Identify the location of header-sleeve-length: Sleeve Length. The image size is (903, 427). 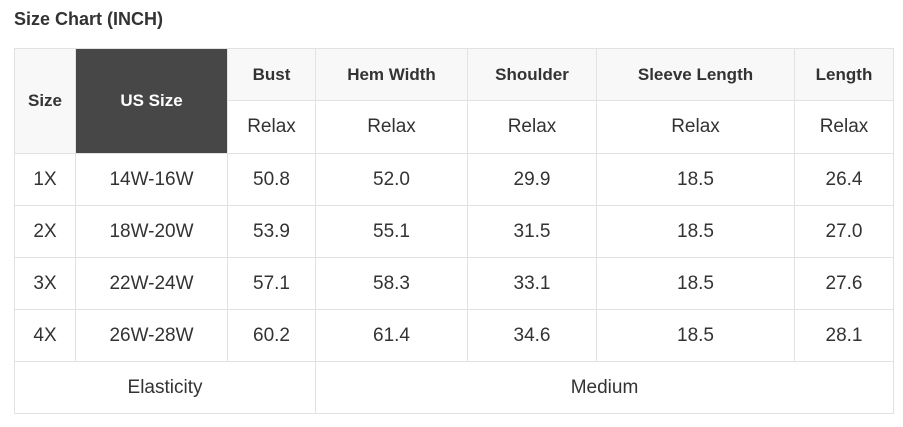
(695, 74).